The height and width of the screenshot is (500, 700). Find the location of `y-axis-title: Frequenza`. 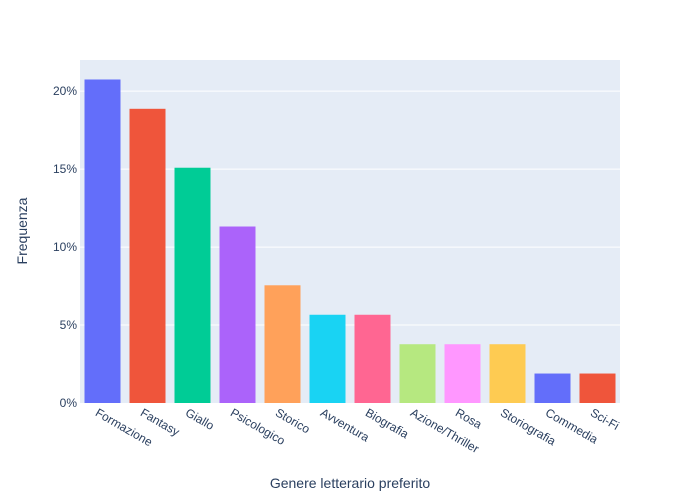

y-axis-title: Frequenza is located at coordinates (22, 230).